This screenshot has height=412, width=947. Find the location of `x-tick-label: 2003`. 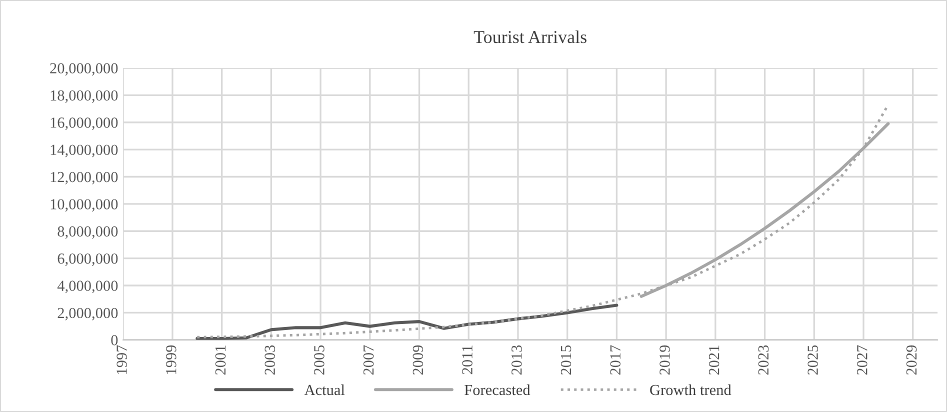

x-tick-label: 2003 is located at coordinates (270, 360).